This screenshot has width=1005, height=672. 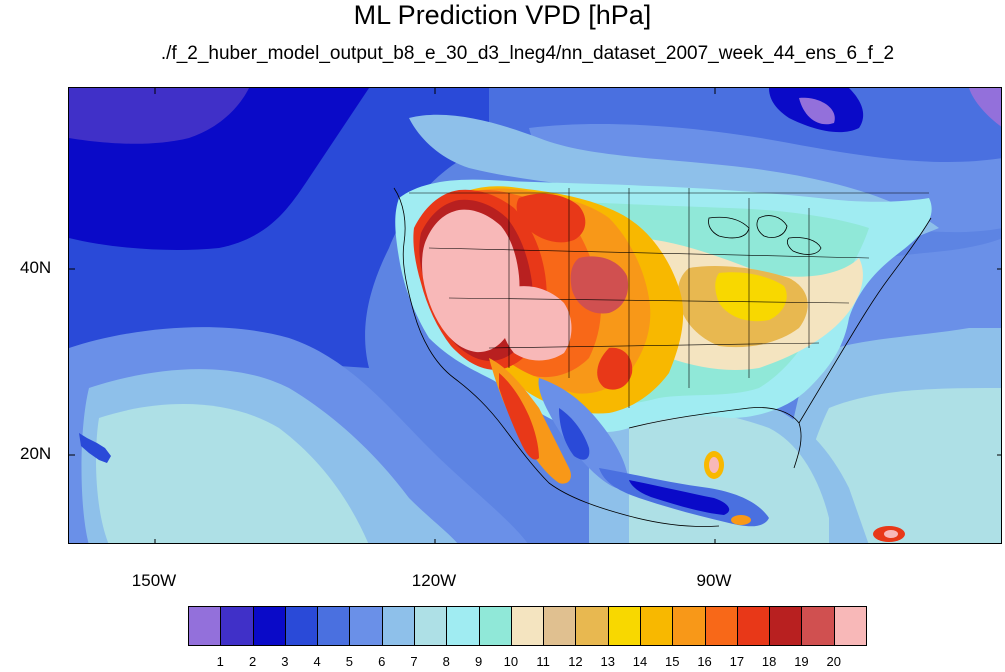 I want to click on colorbar-label: 14, so click(x=640, y=661).